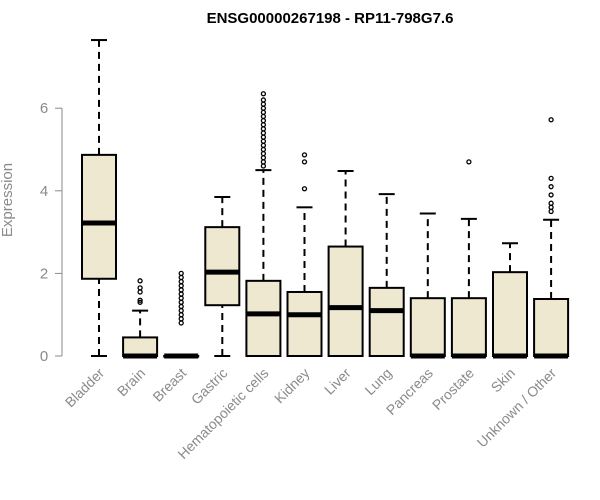 This screenshot has height=500, width=600. I want to click on box-lung, so click(386, 275).